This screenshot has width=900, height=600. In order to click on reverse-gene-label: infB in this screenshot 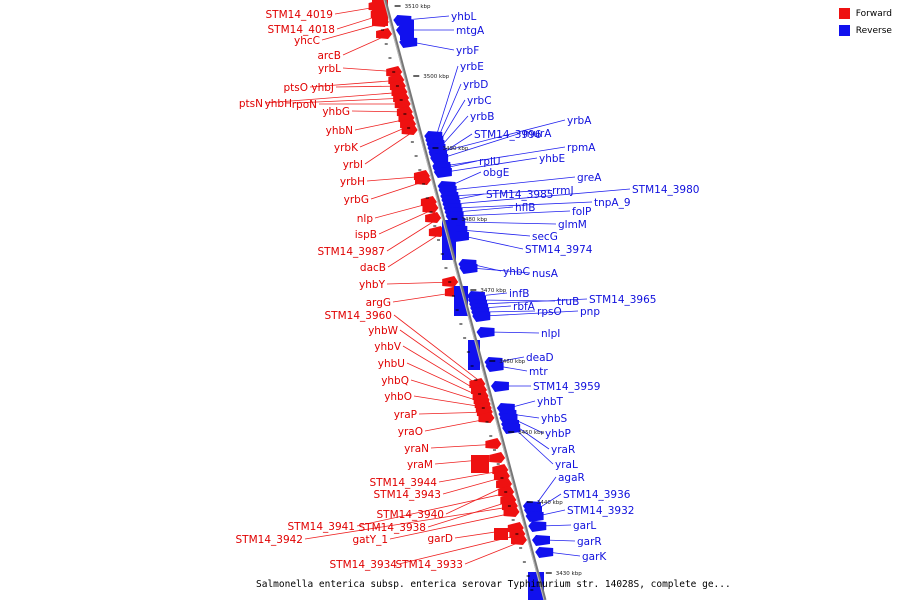, I will do `click(519, 294)`.